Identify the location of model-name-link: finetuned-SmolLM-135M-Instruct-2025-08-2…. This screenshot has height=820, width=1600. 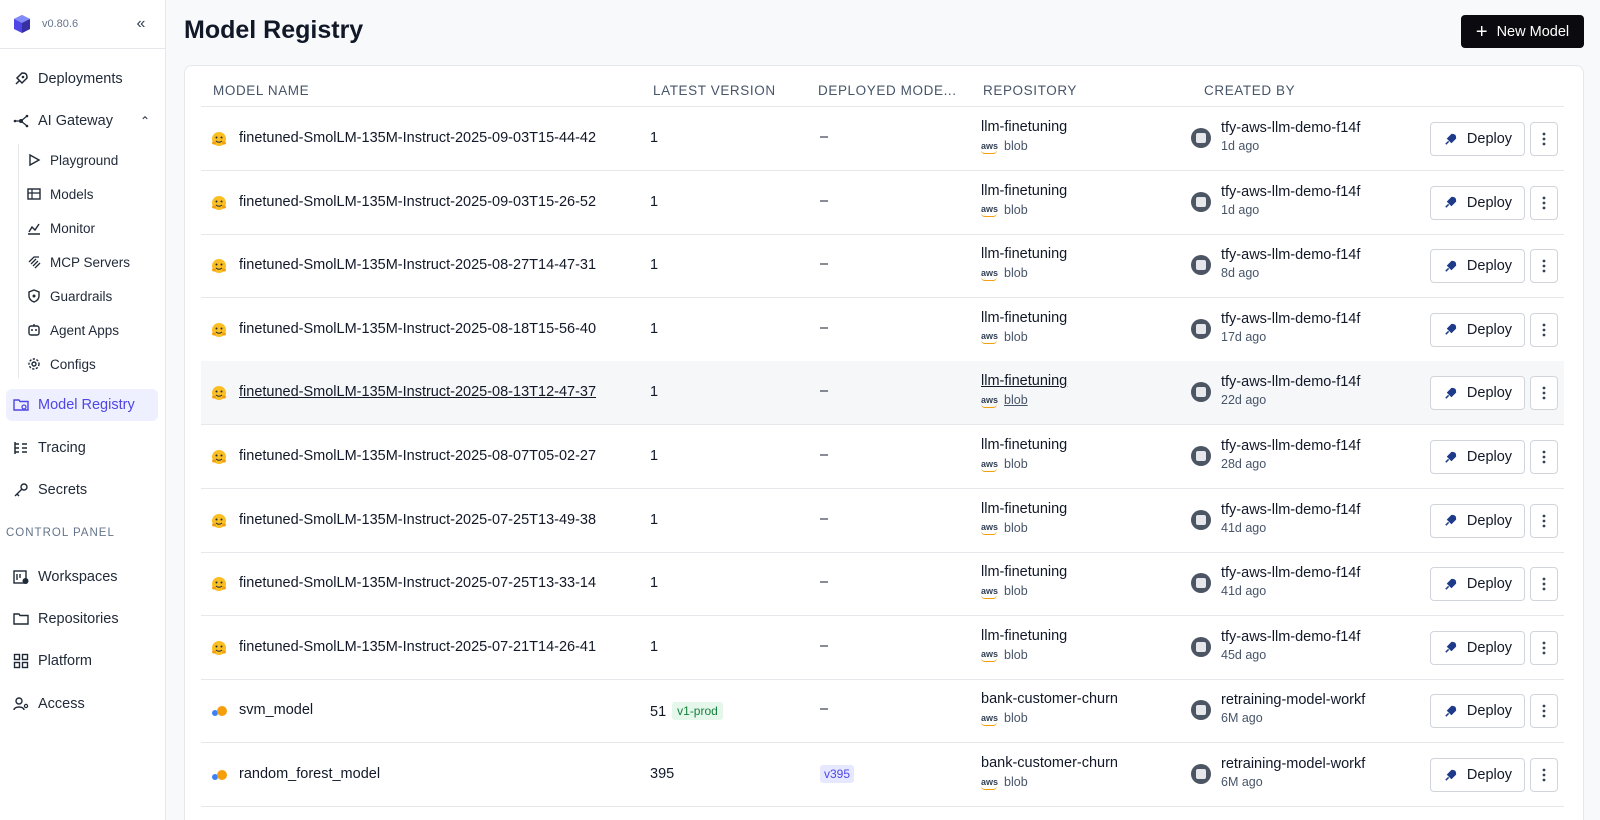
(418, 265).